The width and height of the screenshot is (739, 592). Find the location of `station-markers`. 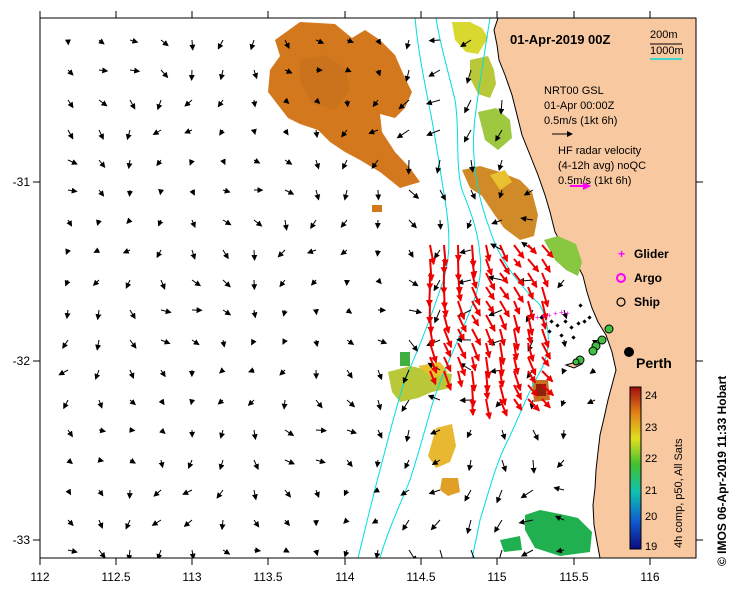

station-markers is located at coordinates (593, 345).